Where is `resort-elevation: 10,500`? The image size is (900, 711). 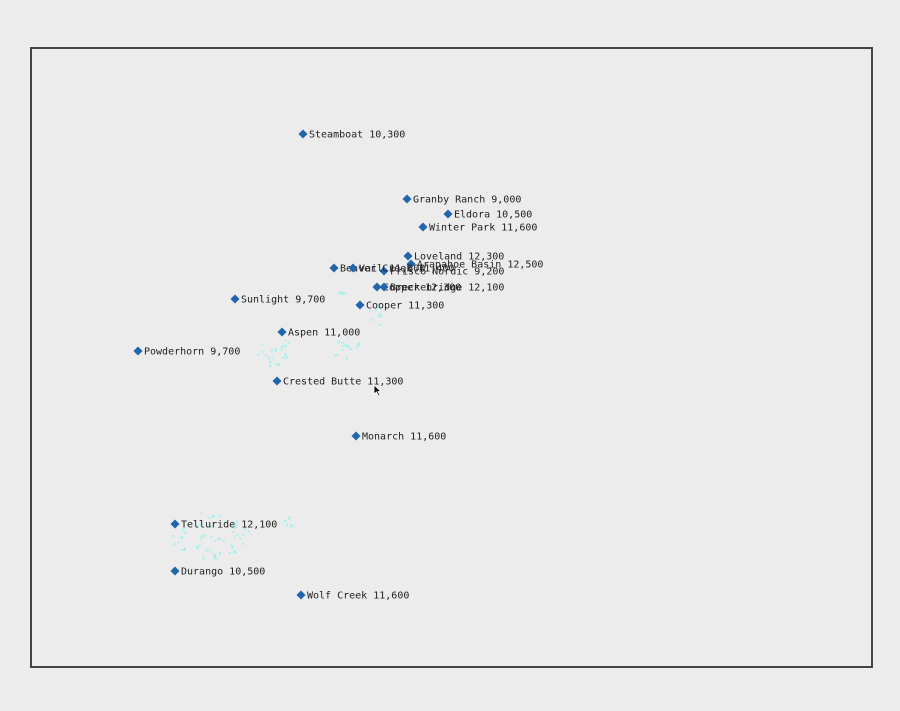 resort-elevation: 10,500 is located at coordinates (511, 215).